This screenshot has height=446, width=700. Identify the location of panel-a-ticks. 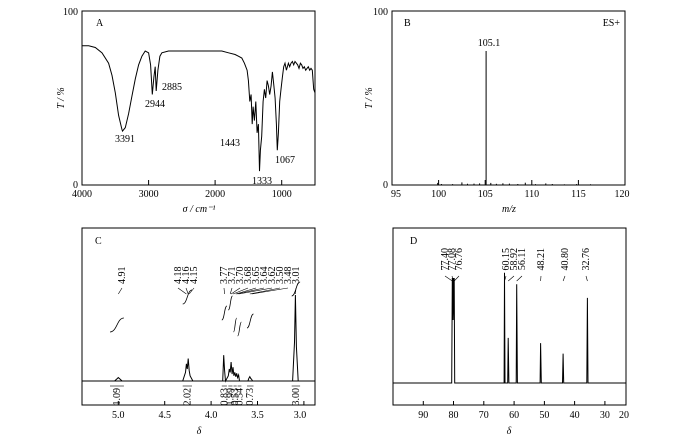
(182, 182).